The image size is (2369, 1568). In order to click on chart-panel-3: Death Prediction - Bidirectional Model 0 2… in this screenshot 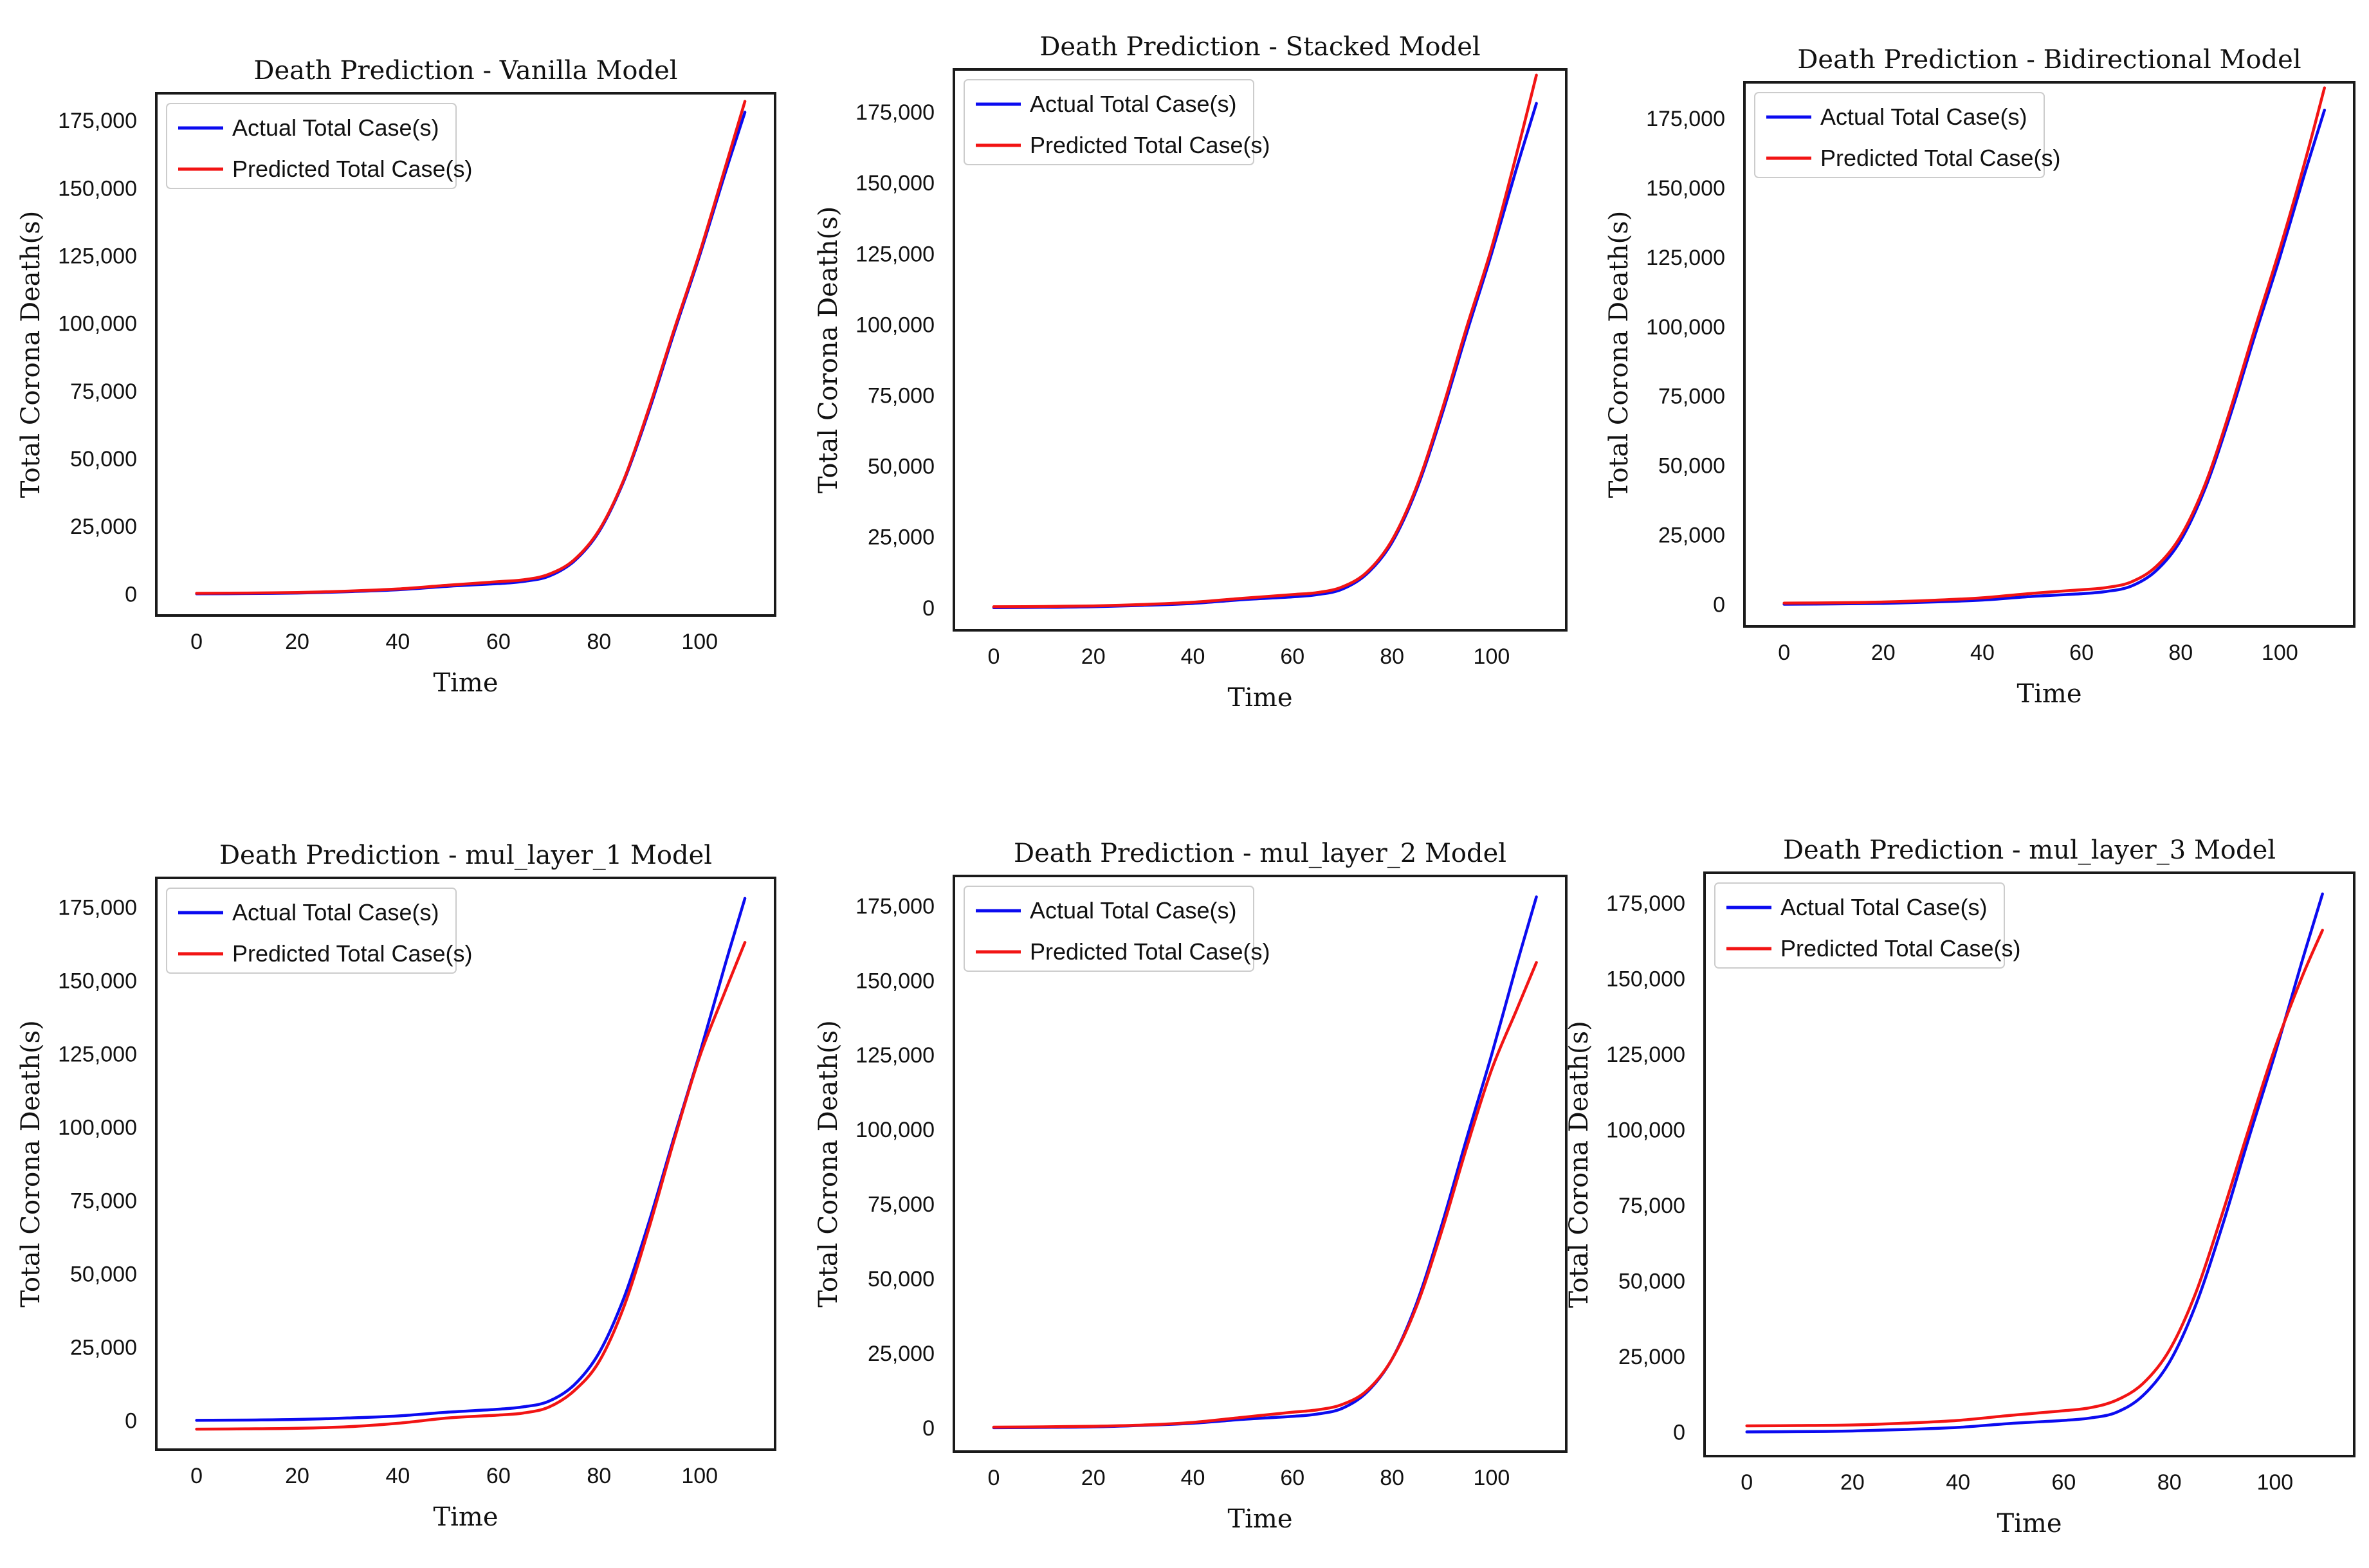, I will do `click(1980, 377)`.